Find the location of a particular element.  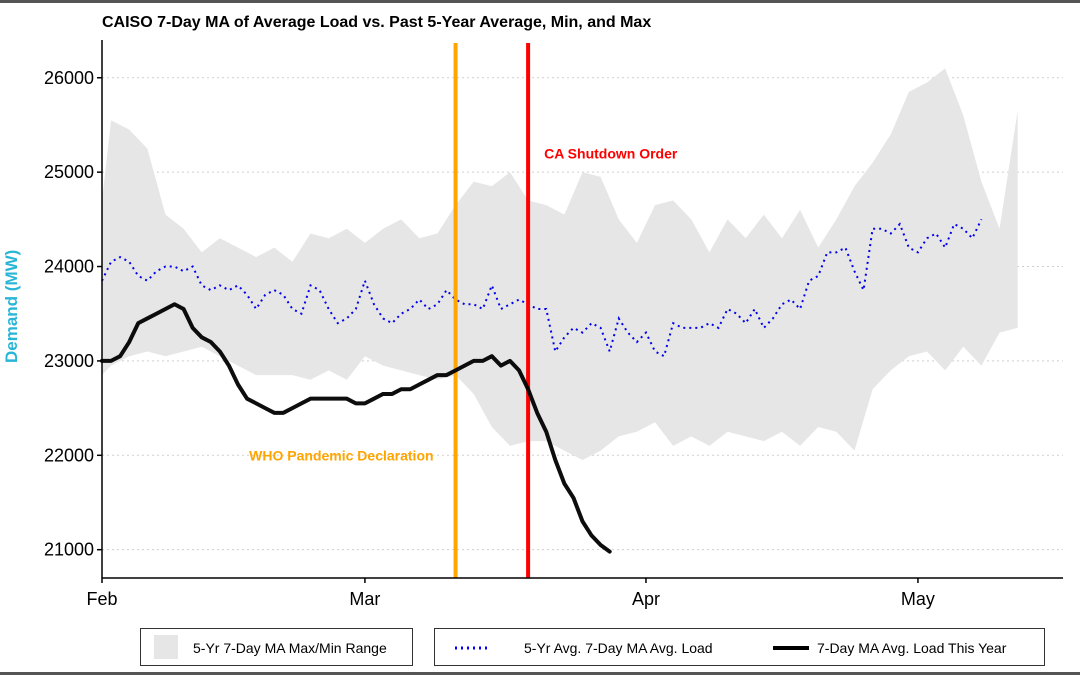

y-tick-label: 25000 is located at coordinates (69, 172).